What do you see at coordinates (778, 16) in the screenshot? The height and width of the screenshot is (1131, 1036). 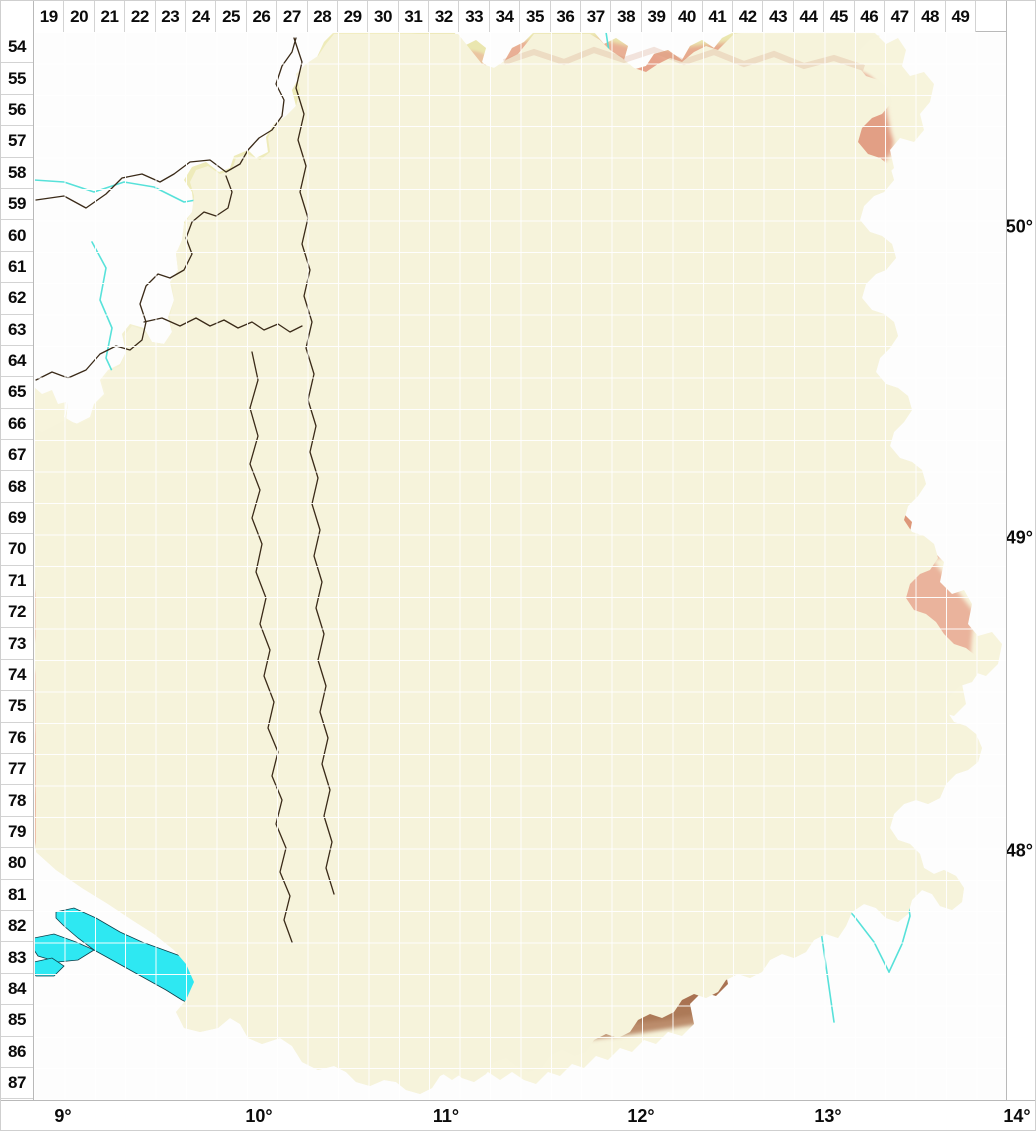 I see `grid-column-label: 43` at bounding box center [778, 16].